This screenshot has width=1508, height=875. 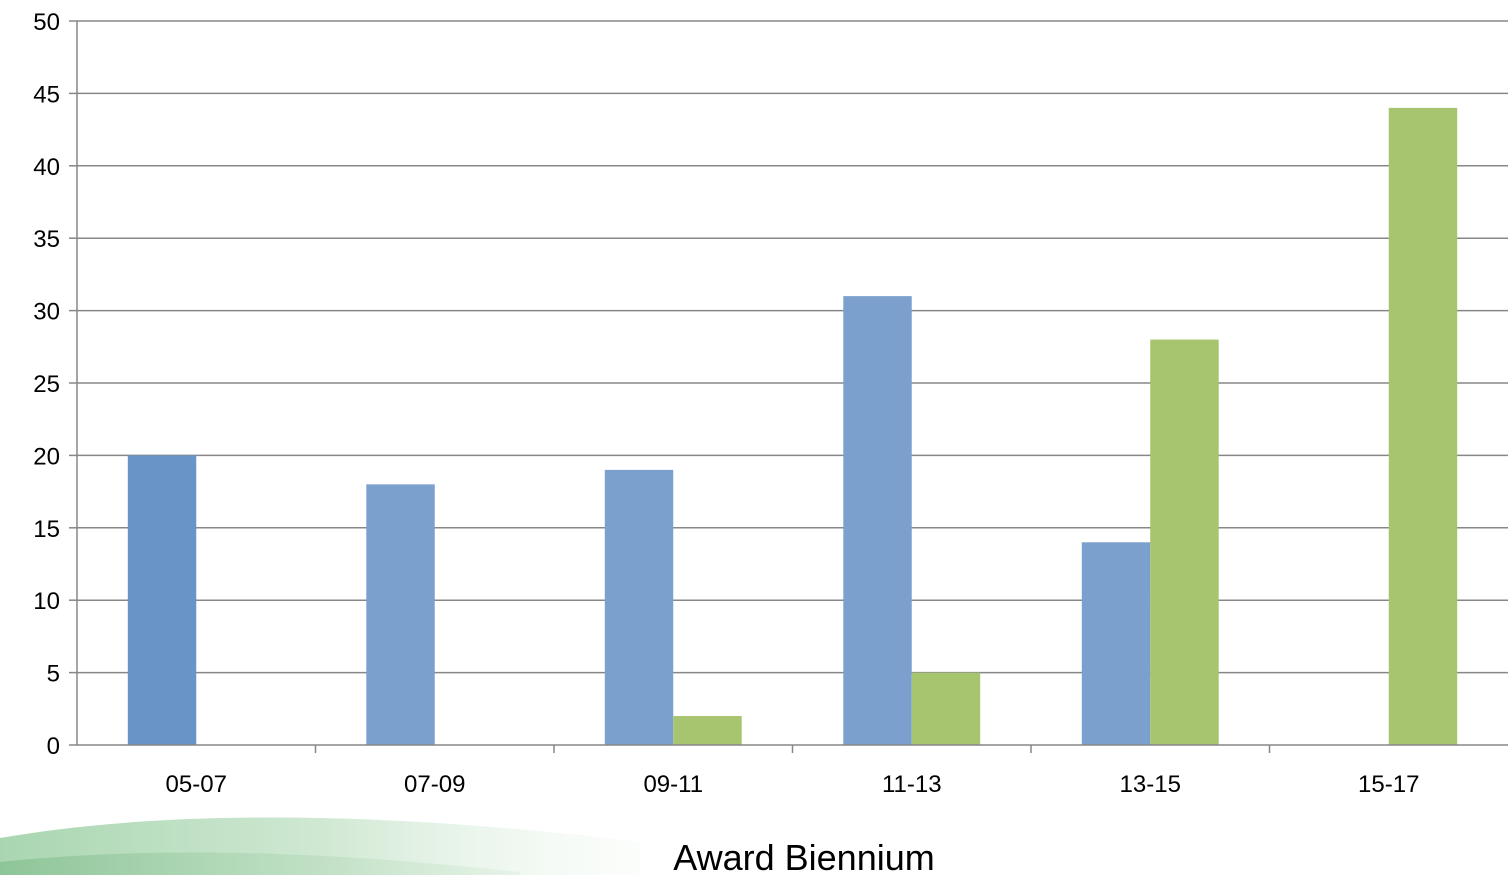 I want to click on y-tick-label: 40, so click(x=46, y=167).